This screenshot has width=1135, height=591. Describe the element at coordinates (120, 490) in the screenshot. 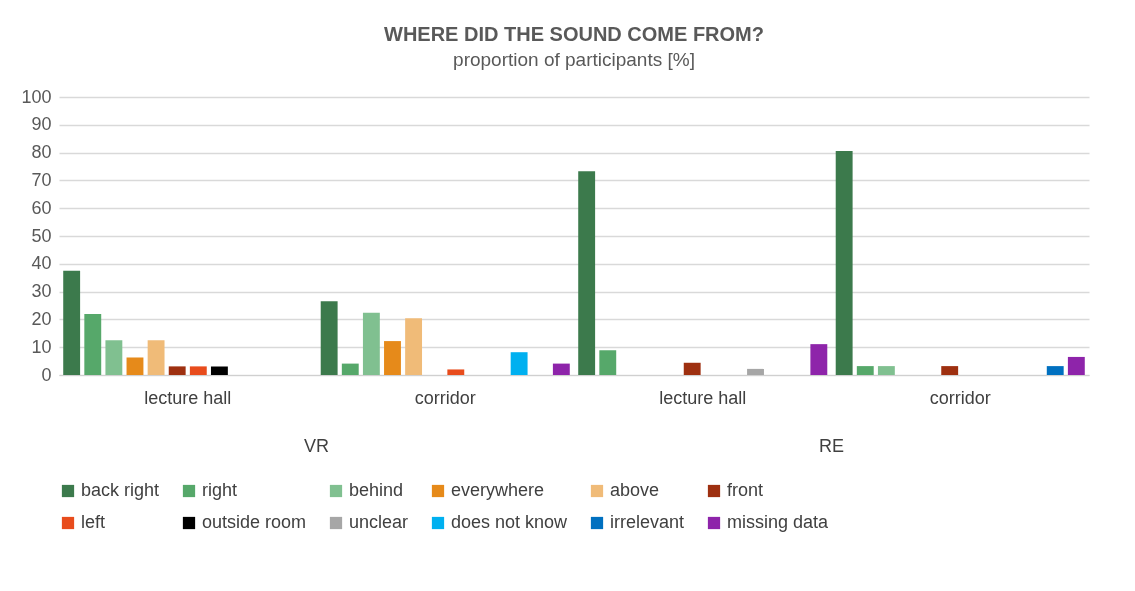

I see `legend-label: back right` at that location.